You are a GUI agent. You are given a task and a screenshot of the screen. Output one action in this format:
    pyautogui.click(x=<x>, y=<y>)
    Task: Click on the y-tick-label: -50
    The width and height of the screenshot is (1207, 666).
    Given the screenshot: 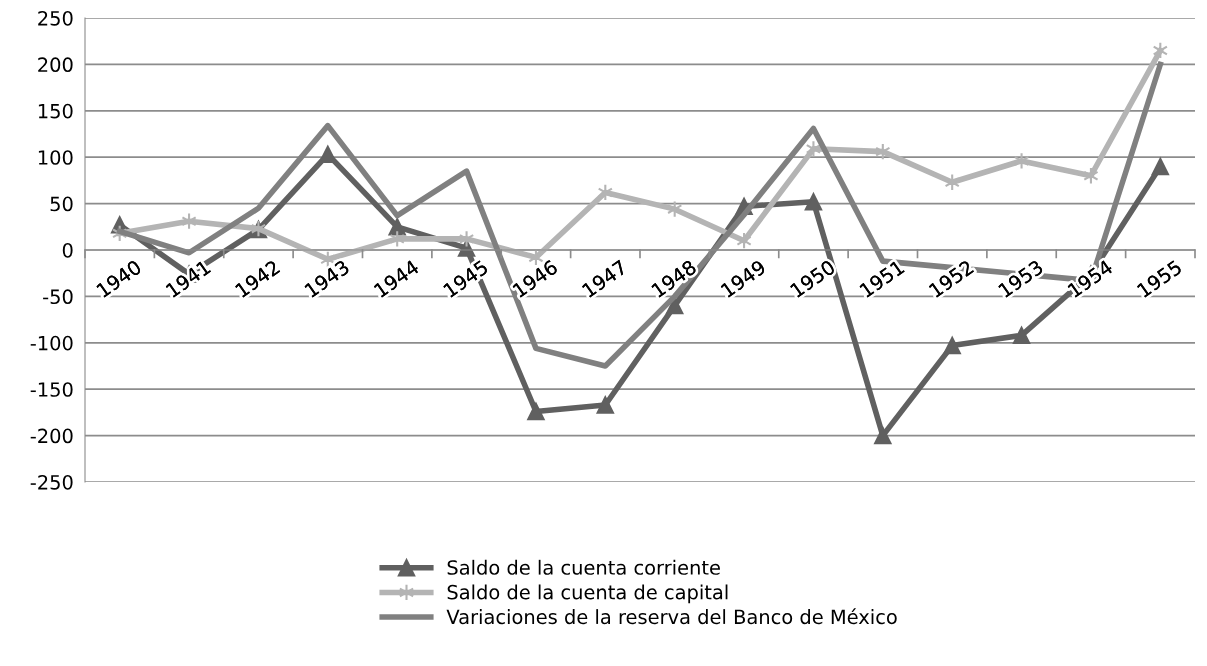 What is the action you would take?
    pyautogui.click(x=58, y=297)
    